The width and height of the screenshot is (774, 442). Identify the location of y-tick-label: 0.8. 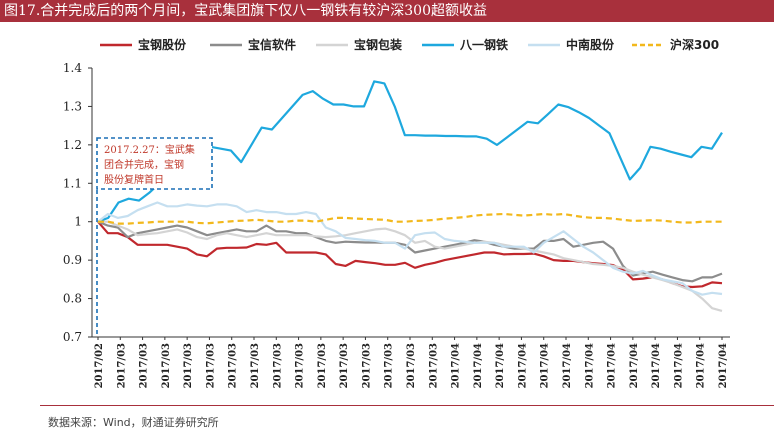
(72, 299).